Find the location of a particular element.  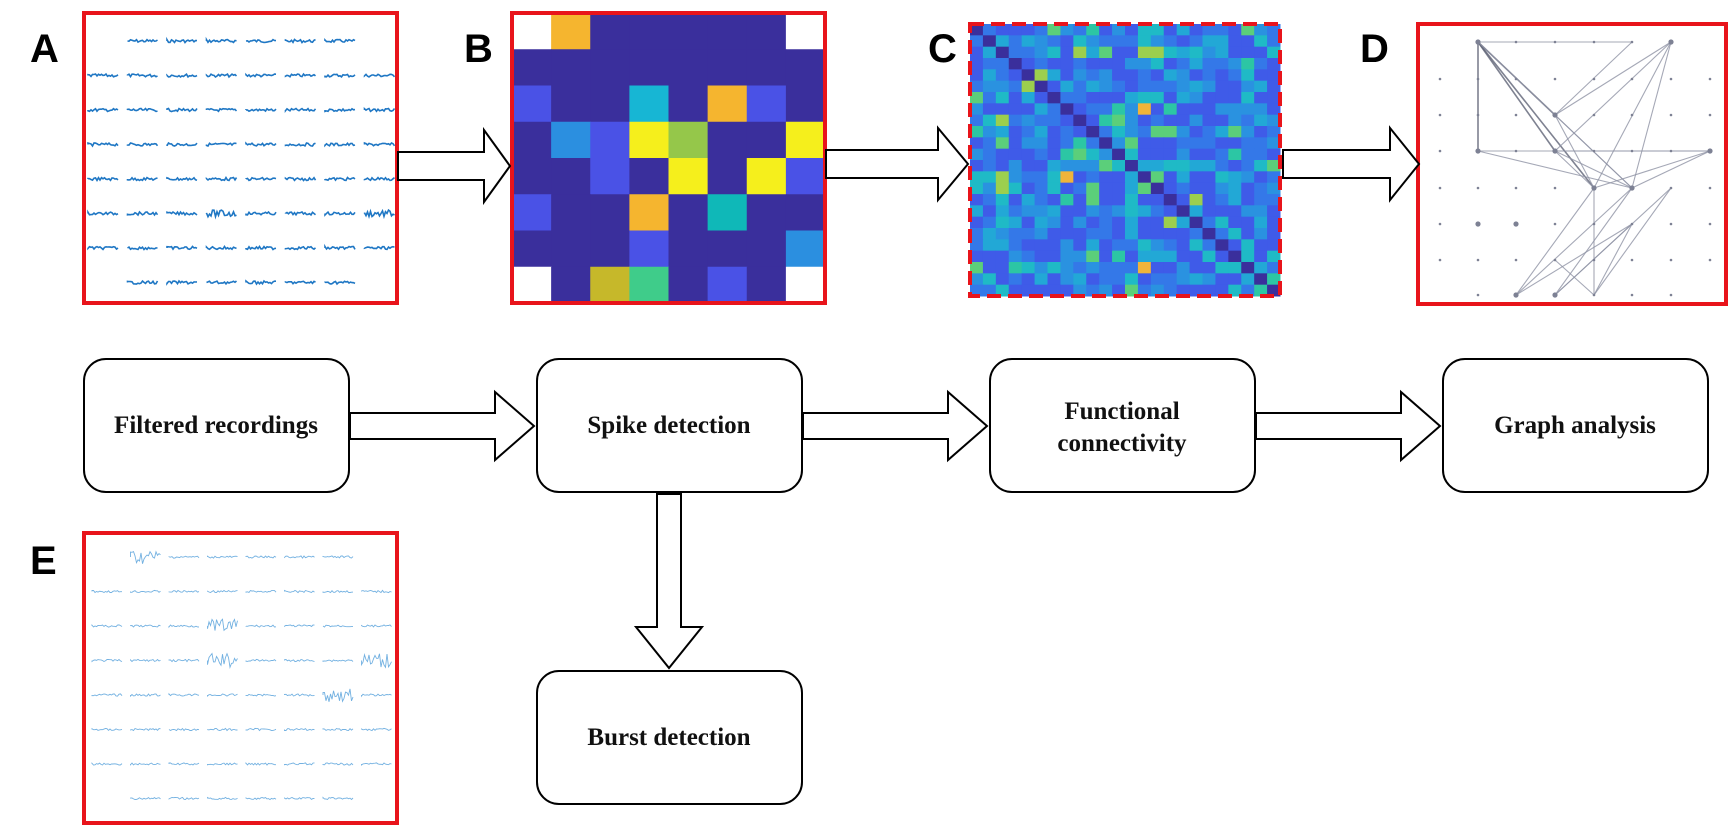

step-label: Filtered recordings is located at coordinates (216, 425).